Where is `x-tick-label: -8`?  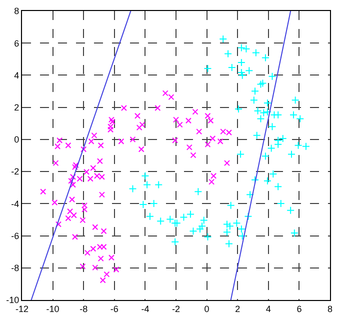 x-tick-label: -8 is located at coordinates (84, 309).